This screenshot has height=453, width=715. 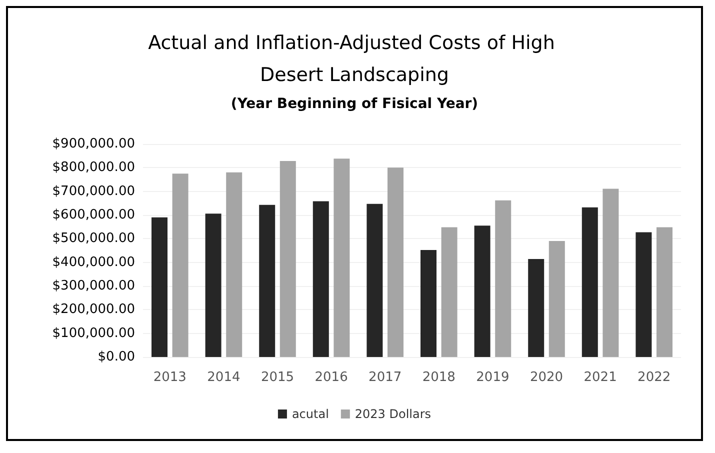 What do you see at coordinates (93, 333) in the screenshot?
I see `y-tick-label: $100,000.00` at bounding box center [93, 333].